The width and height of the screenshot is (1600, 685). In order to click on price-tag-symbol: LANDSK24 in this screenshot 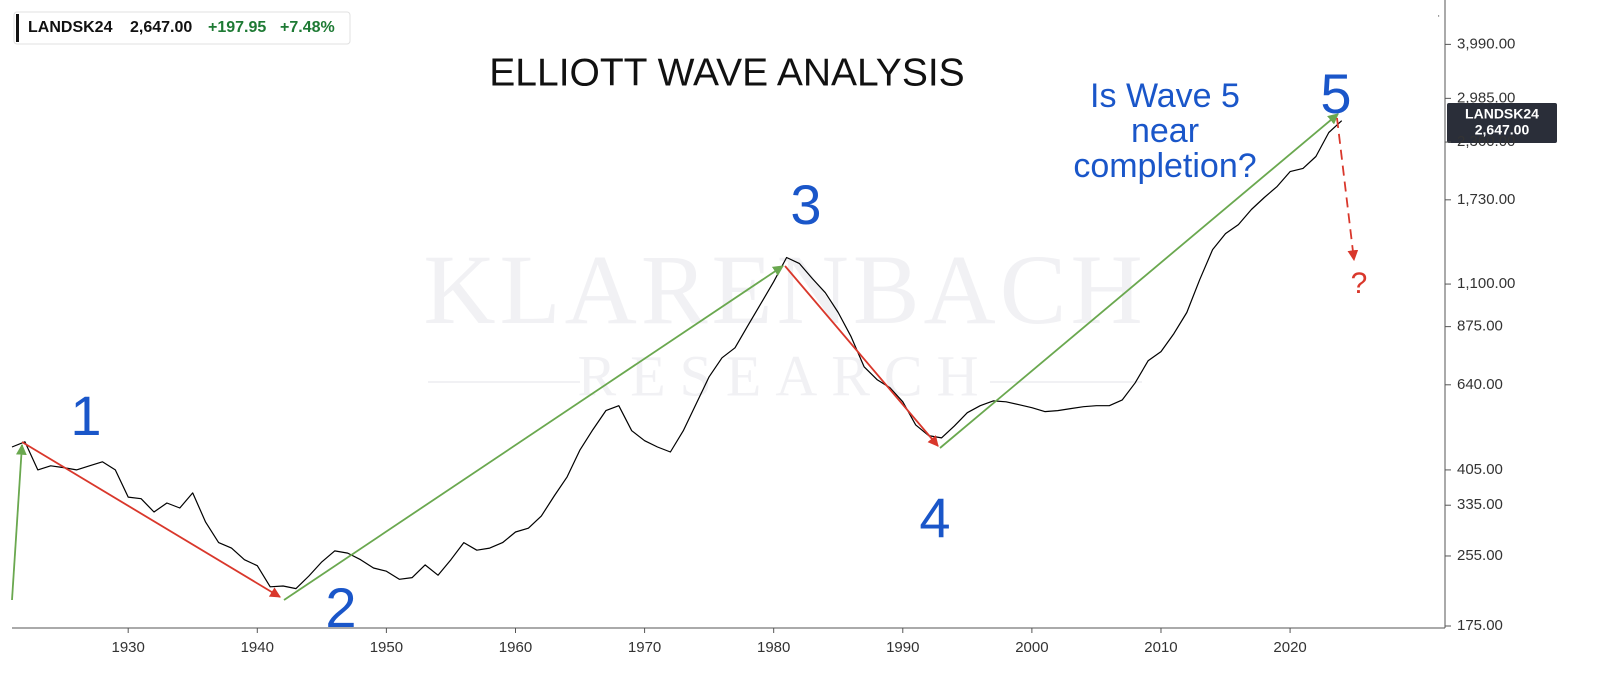, I will do `click(1502, 114)`.